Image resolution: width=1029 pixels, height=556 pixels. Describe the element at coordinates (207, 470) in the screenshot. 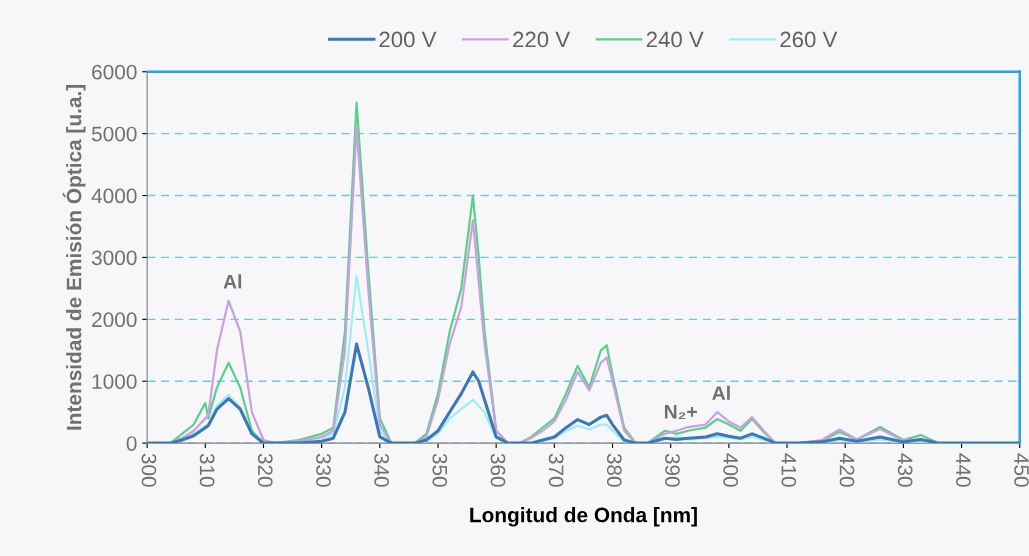

I see `x-tick-label: 310` at that location.